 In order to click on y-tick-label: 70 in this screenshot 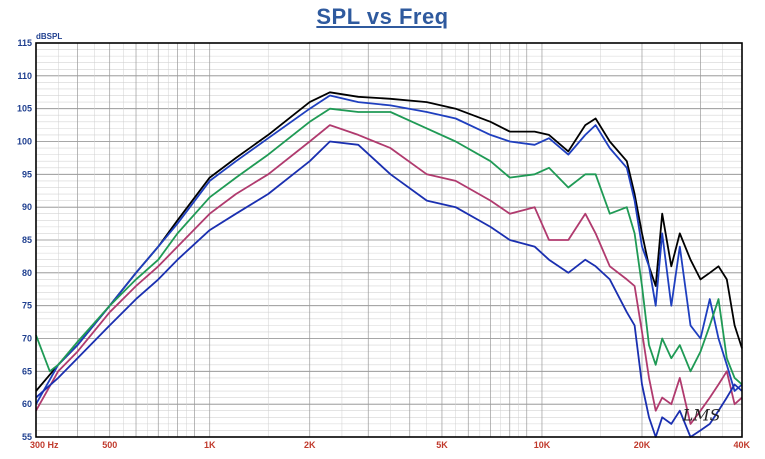, I will do `click(27, 339)`.